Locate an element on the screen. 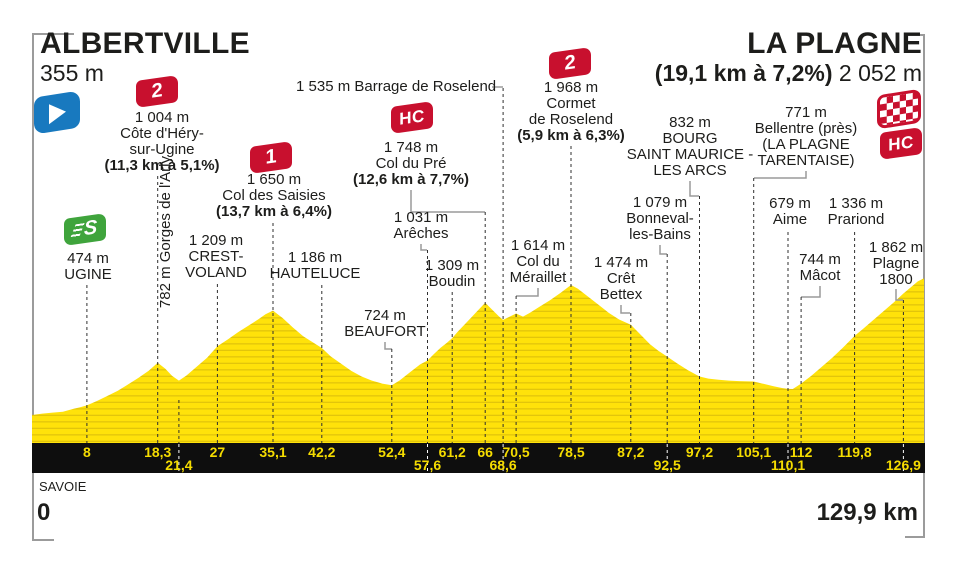  axis-tick-label: 35,1 is located at coordinates (273, 452).